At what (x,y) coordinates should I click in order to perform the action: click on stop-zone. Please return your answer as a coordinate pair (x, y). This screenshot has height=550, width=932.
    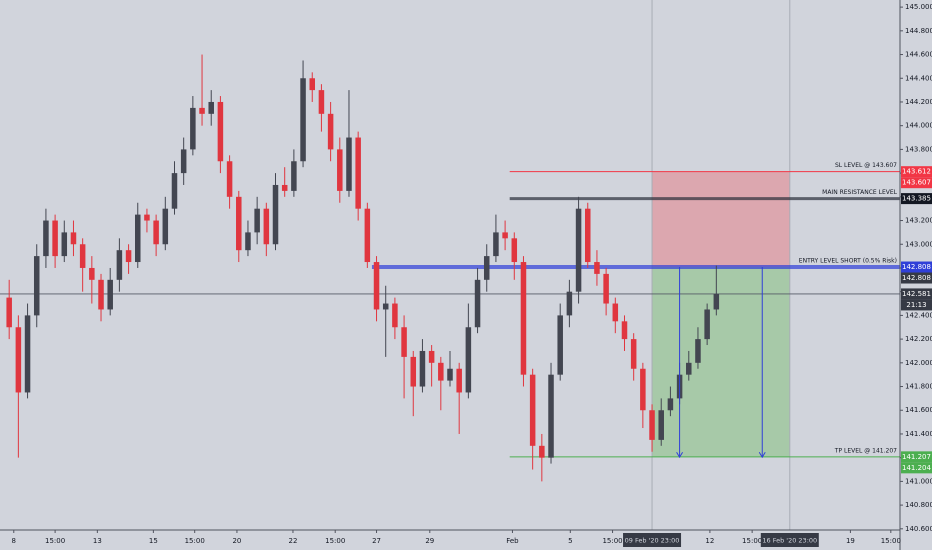
    Looking at the image, I should click on (721, 219).